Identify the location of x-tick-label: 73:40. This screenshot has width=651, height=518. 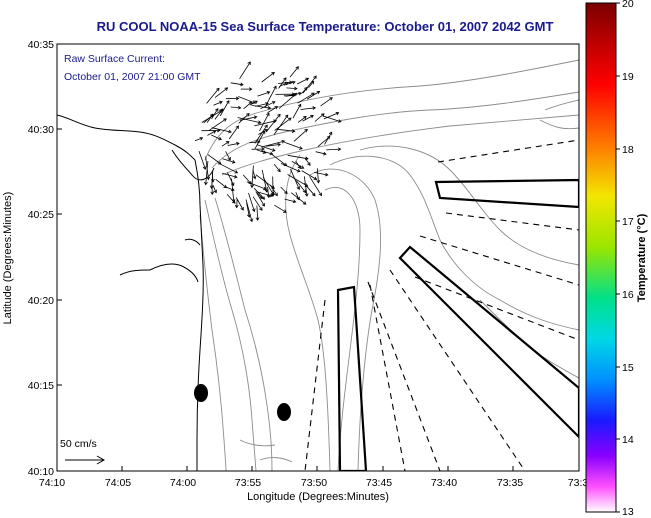
(444, 483).